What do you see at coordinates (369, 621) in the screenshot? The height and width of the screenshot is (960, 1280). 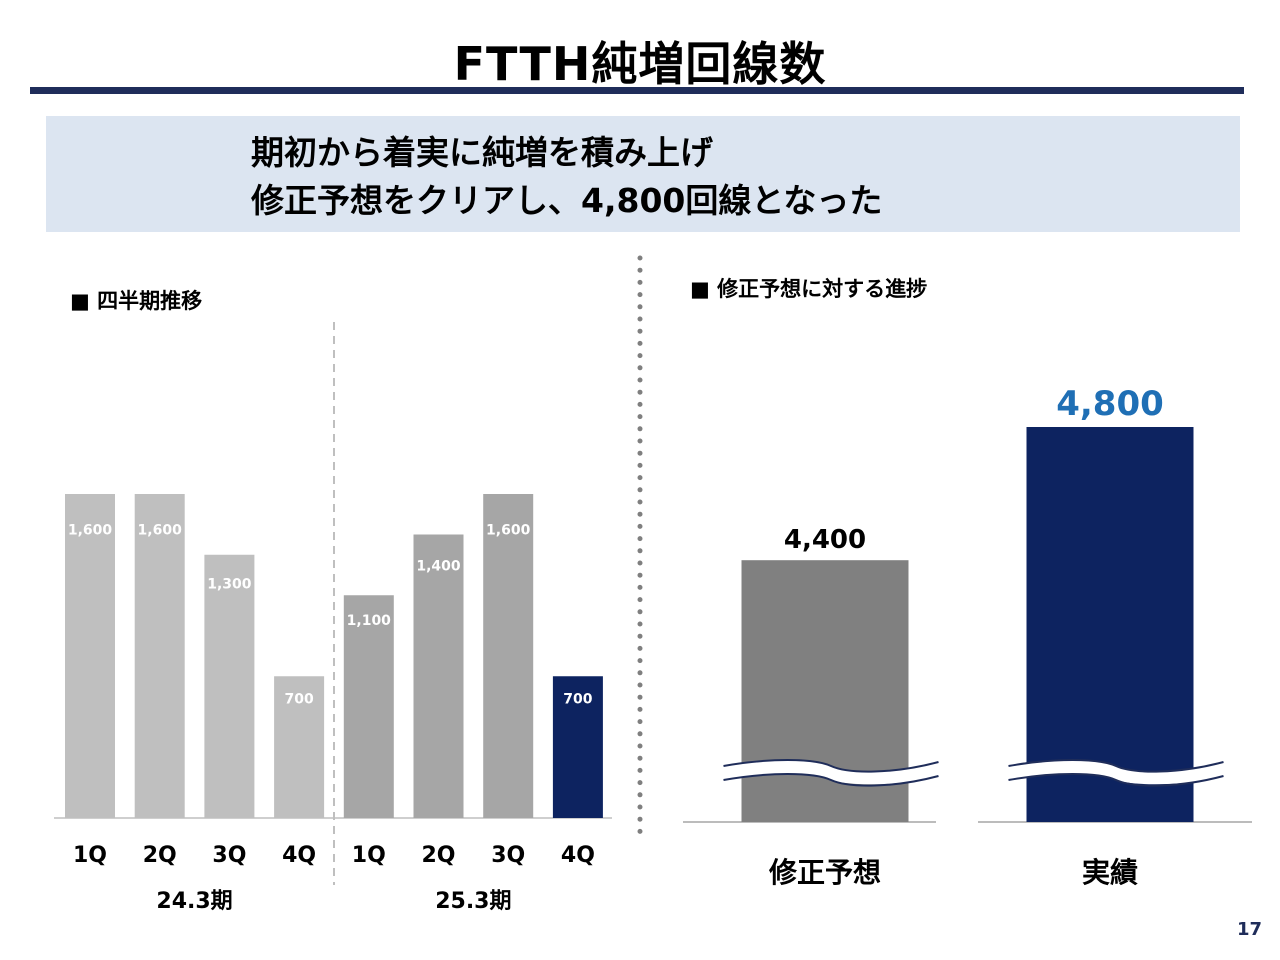 I see `quarterly-bar-value: 1,100` at bounding box center [369, 621].